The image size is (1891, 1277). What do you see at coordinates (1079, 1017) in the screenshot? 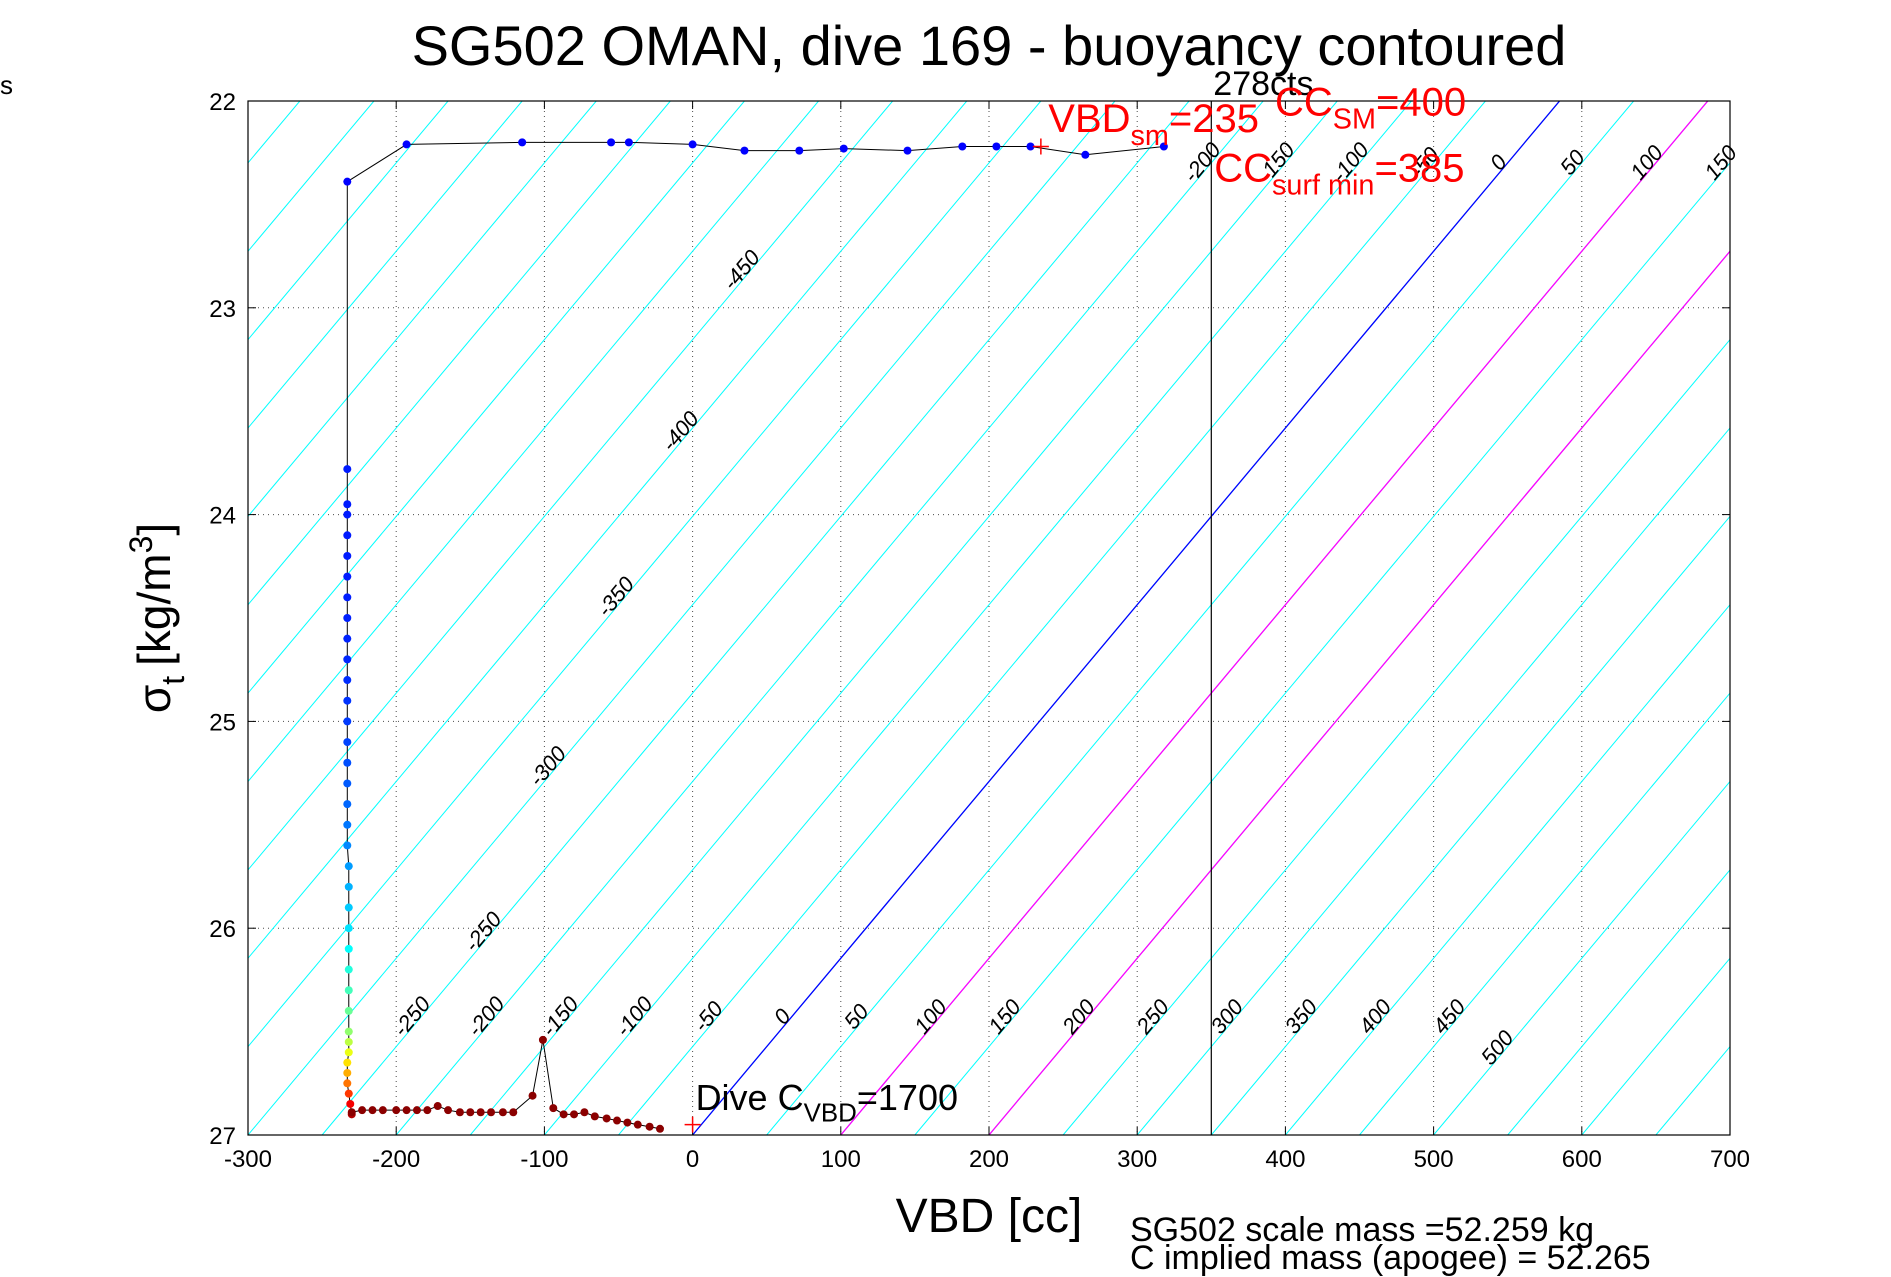
I see `contour-label-bottom: 200` at bounding box center [1079, 1017].